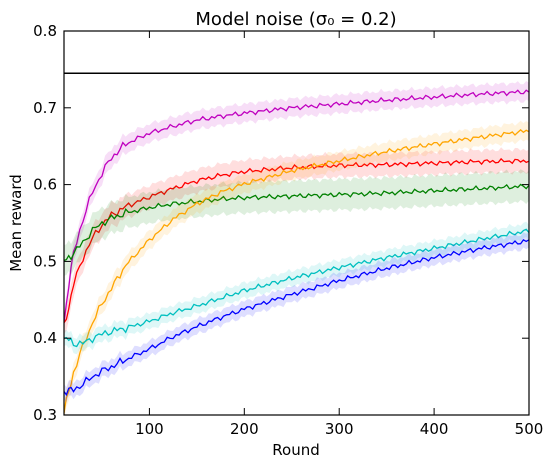 The width and height of the screenshot is (554, 468). I want to click on x-tick-label: 400, so click(434, 429).